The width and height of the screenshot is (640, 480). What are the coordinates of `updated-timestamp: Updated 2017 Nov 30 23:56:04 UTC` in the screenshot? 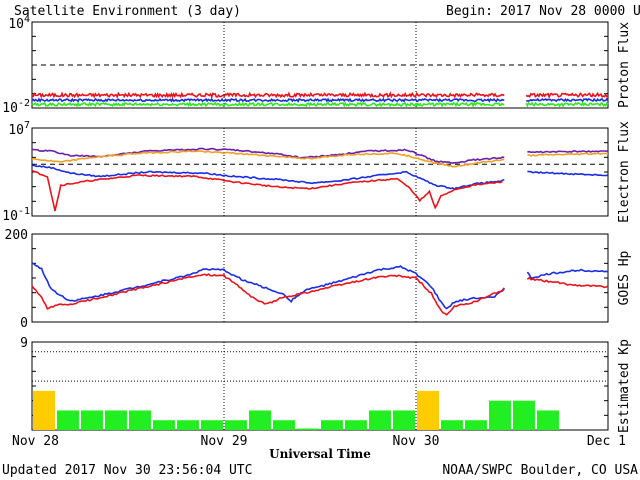 It's located at (127, 470).